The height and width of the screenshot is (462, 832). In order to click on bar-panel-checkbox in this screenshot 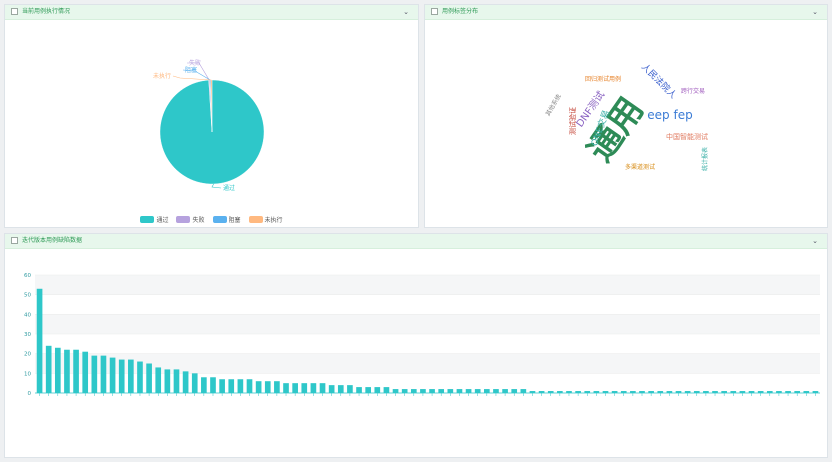, I will do `click(14, 240)`.